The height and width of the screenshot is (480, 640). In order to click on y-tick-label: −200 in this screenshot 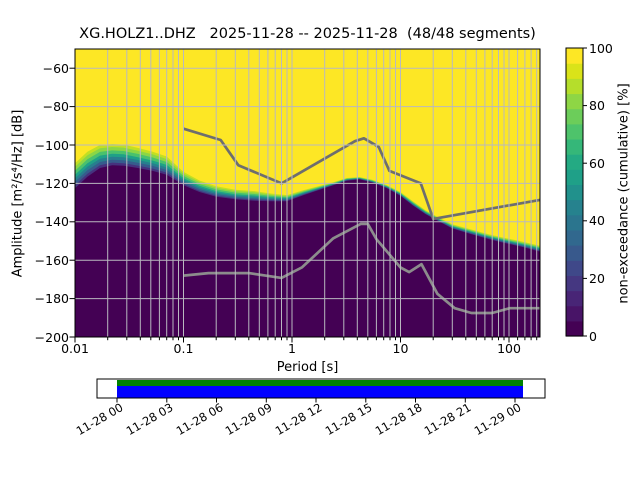, I will do `click(51, 337)`.